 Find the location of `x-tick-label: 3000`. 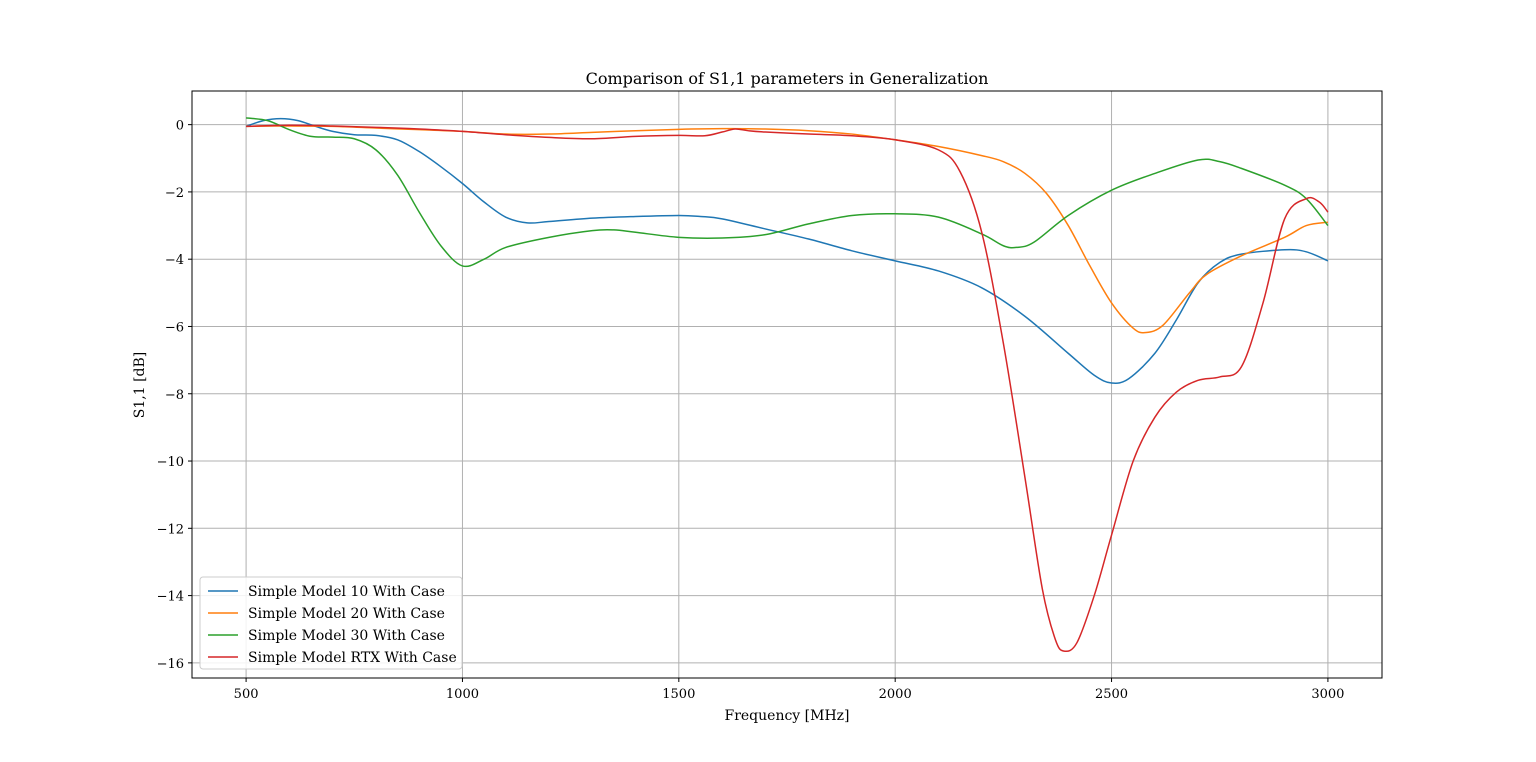

x-tick-label: 3000 is located at coordinates (1327, 694).